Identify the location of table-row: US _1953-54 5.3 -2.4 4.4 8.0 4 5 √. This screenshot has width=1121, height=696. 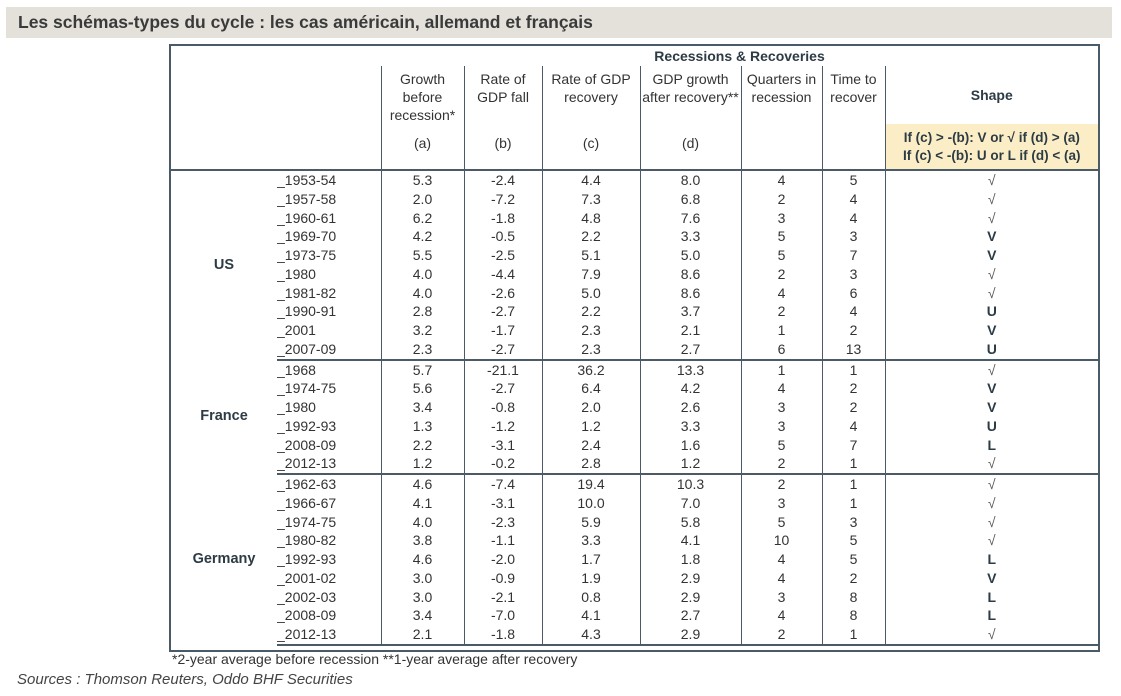
(635, 221).